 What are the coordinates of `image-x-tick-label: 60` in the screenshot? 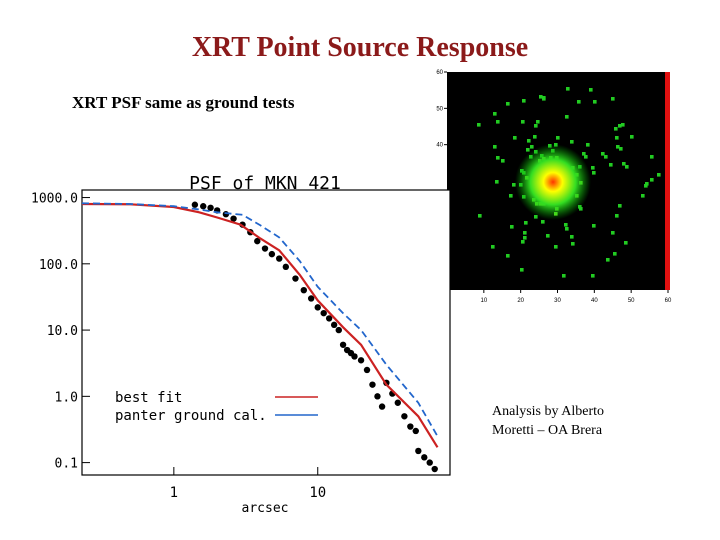 It's located at (668, 301).